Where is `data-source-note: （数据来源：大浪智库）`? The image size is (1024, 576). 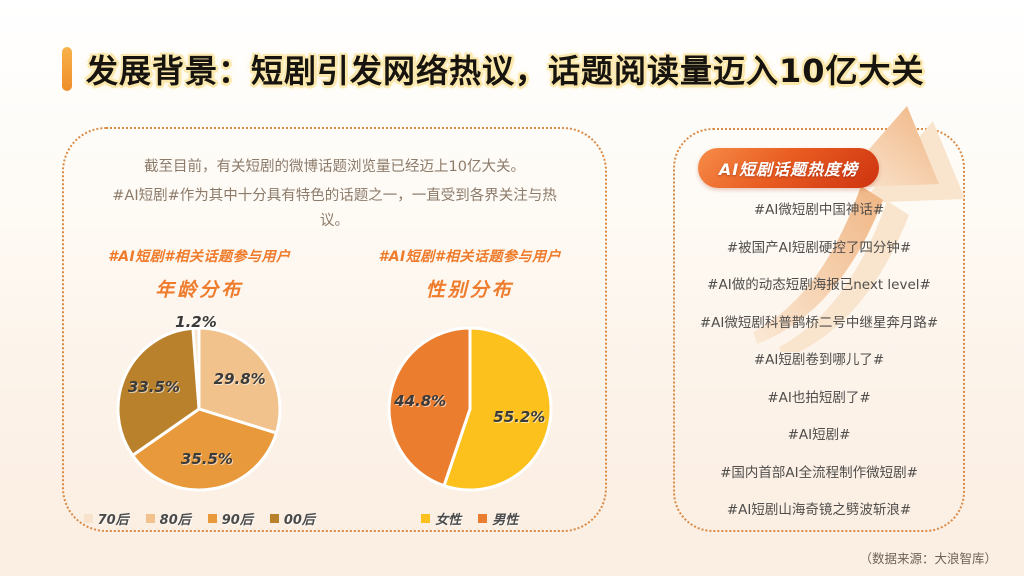
data-source-note: （数据来源：大浪智库） is located at coordinates (928, 558).